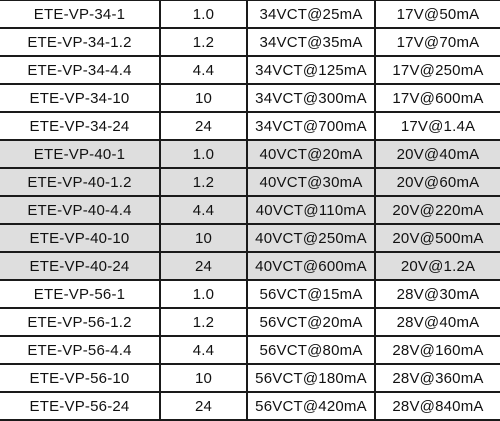 The image size is (500, 421). What do you see at coordinates (437, 98) in the screenshot?
I see `secondary-cell: 17V@600mA` at bounding box center [437, 98].